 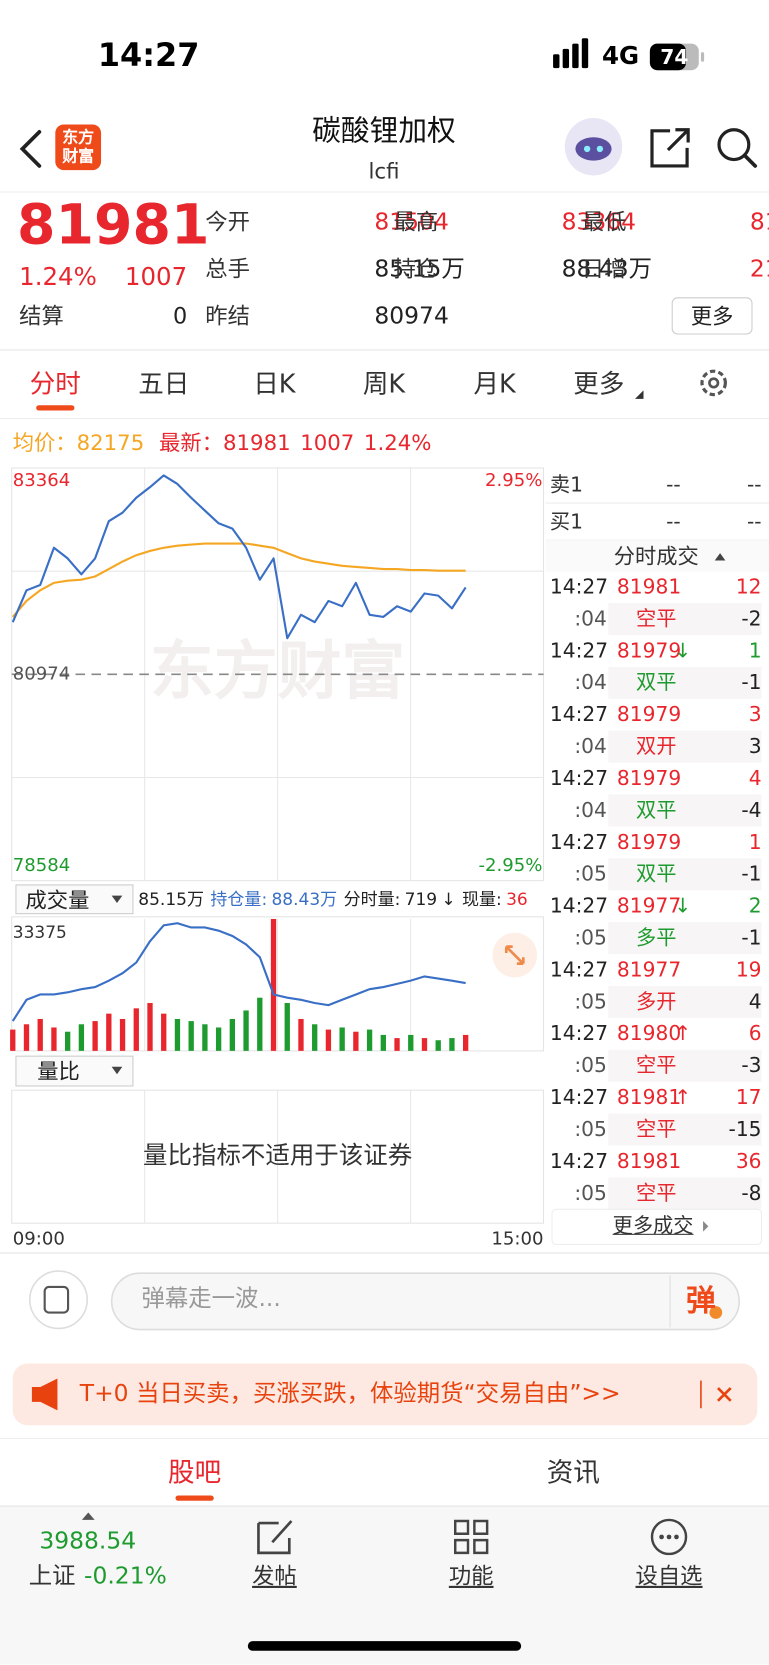 What do you see at coordinates (494, 383) in the screenshot?
I see `period-tab: 月K` at bounding box center [494, 383].